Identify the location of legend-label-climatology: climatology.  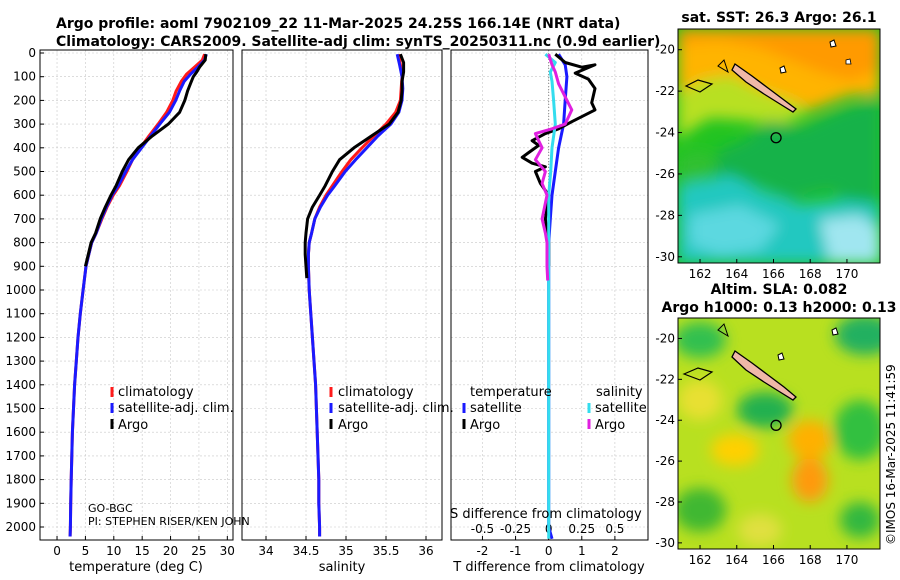
(376, 392).